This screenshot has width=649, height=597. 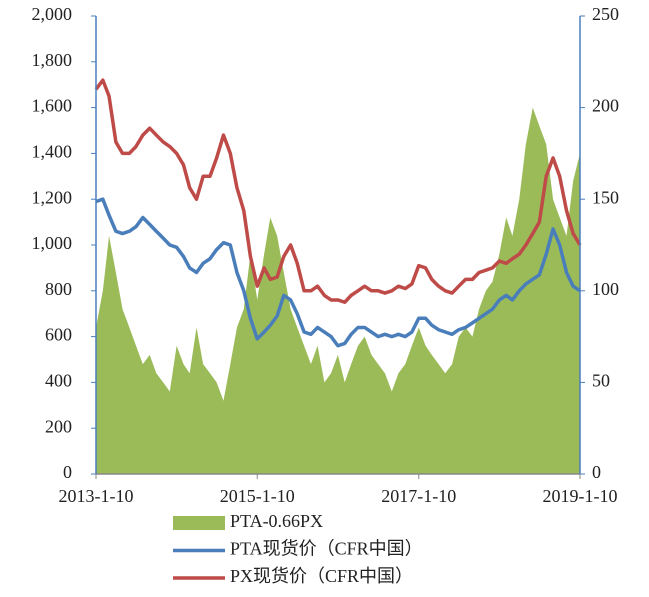 I want to click on y-tick-label: 1,000, so click(x=52, y=243).